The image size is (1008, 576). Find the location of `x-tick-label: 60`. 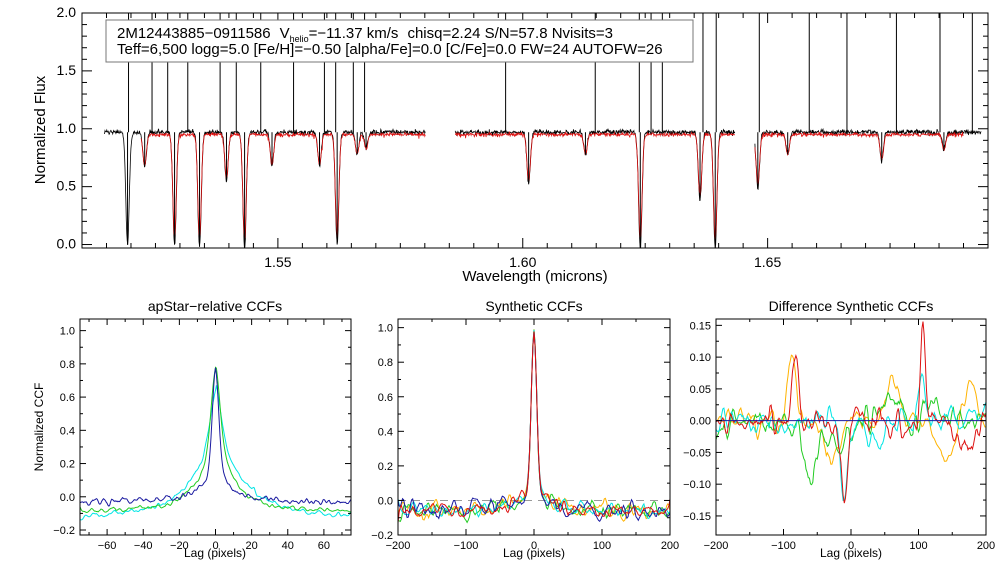

x-tick-label: 60 is located at coordinates (324, 546).